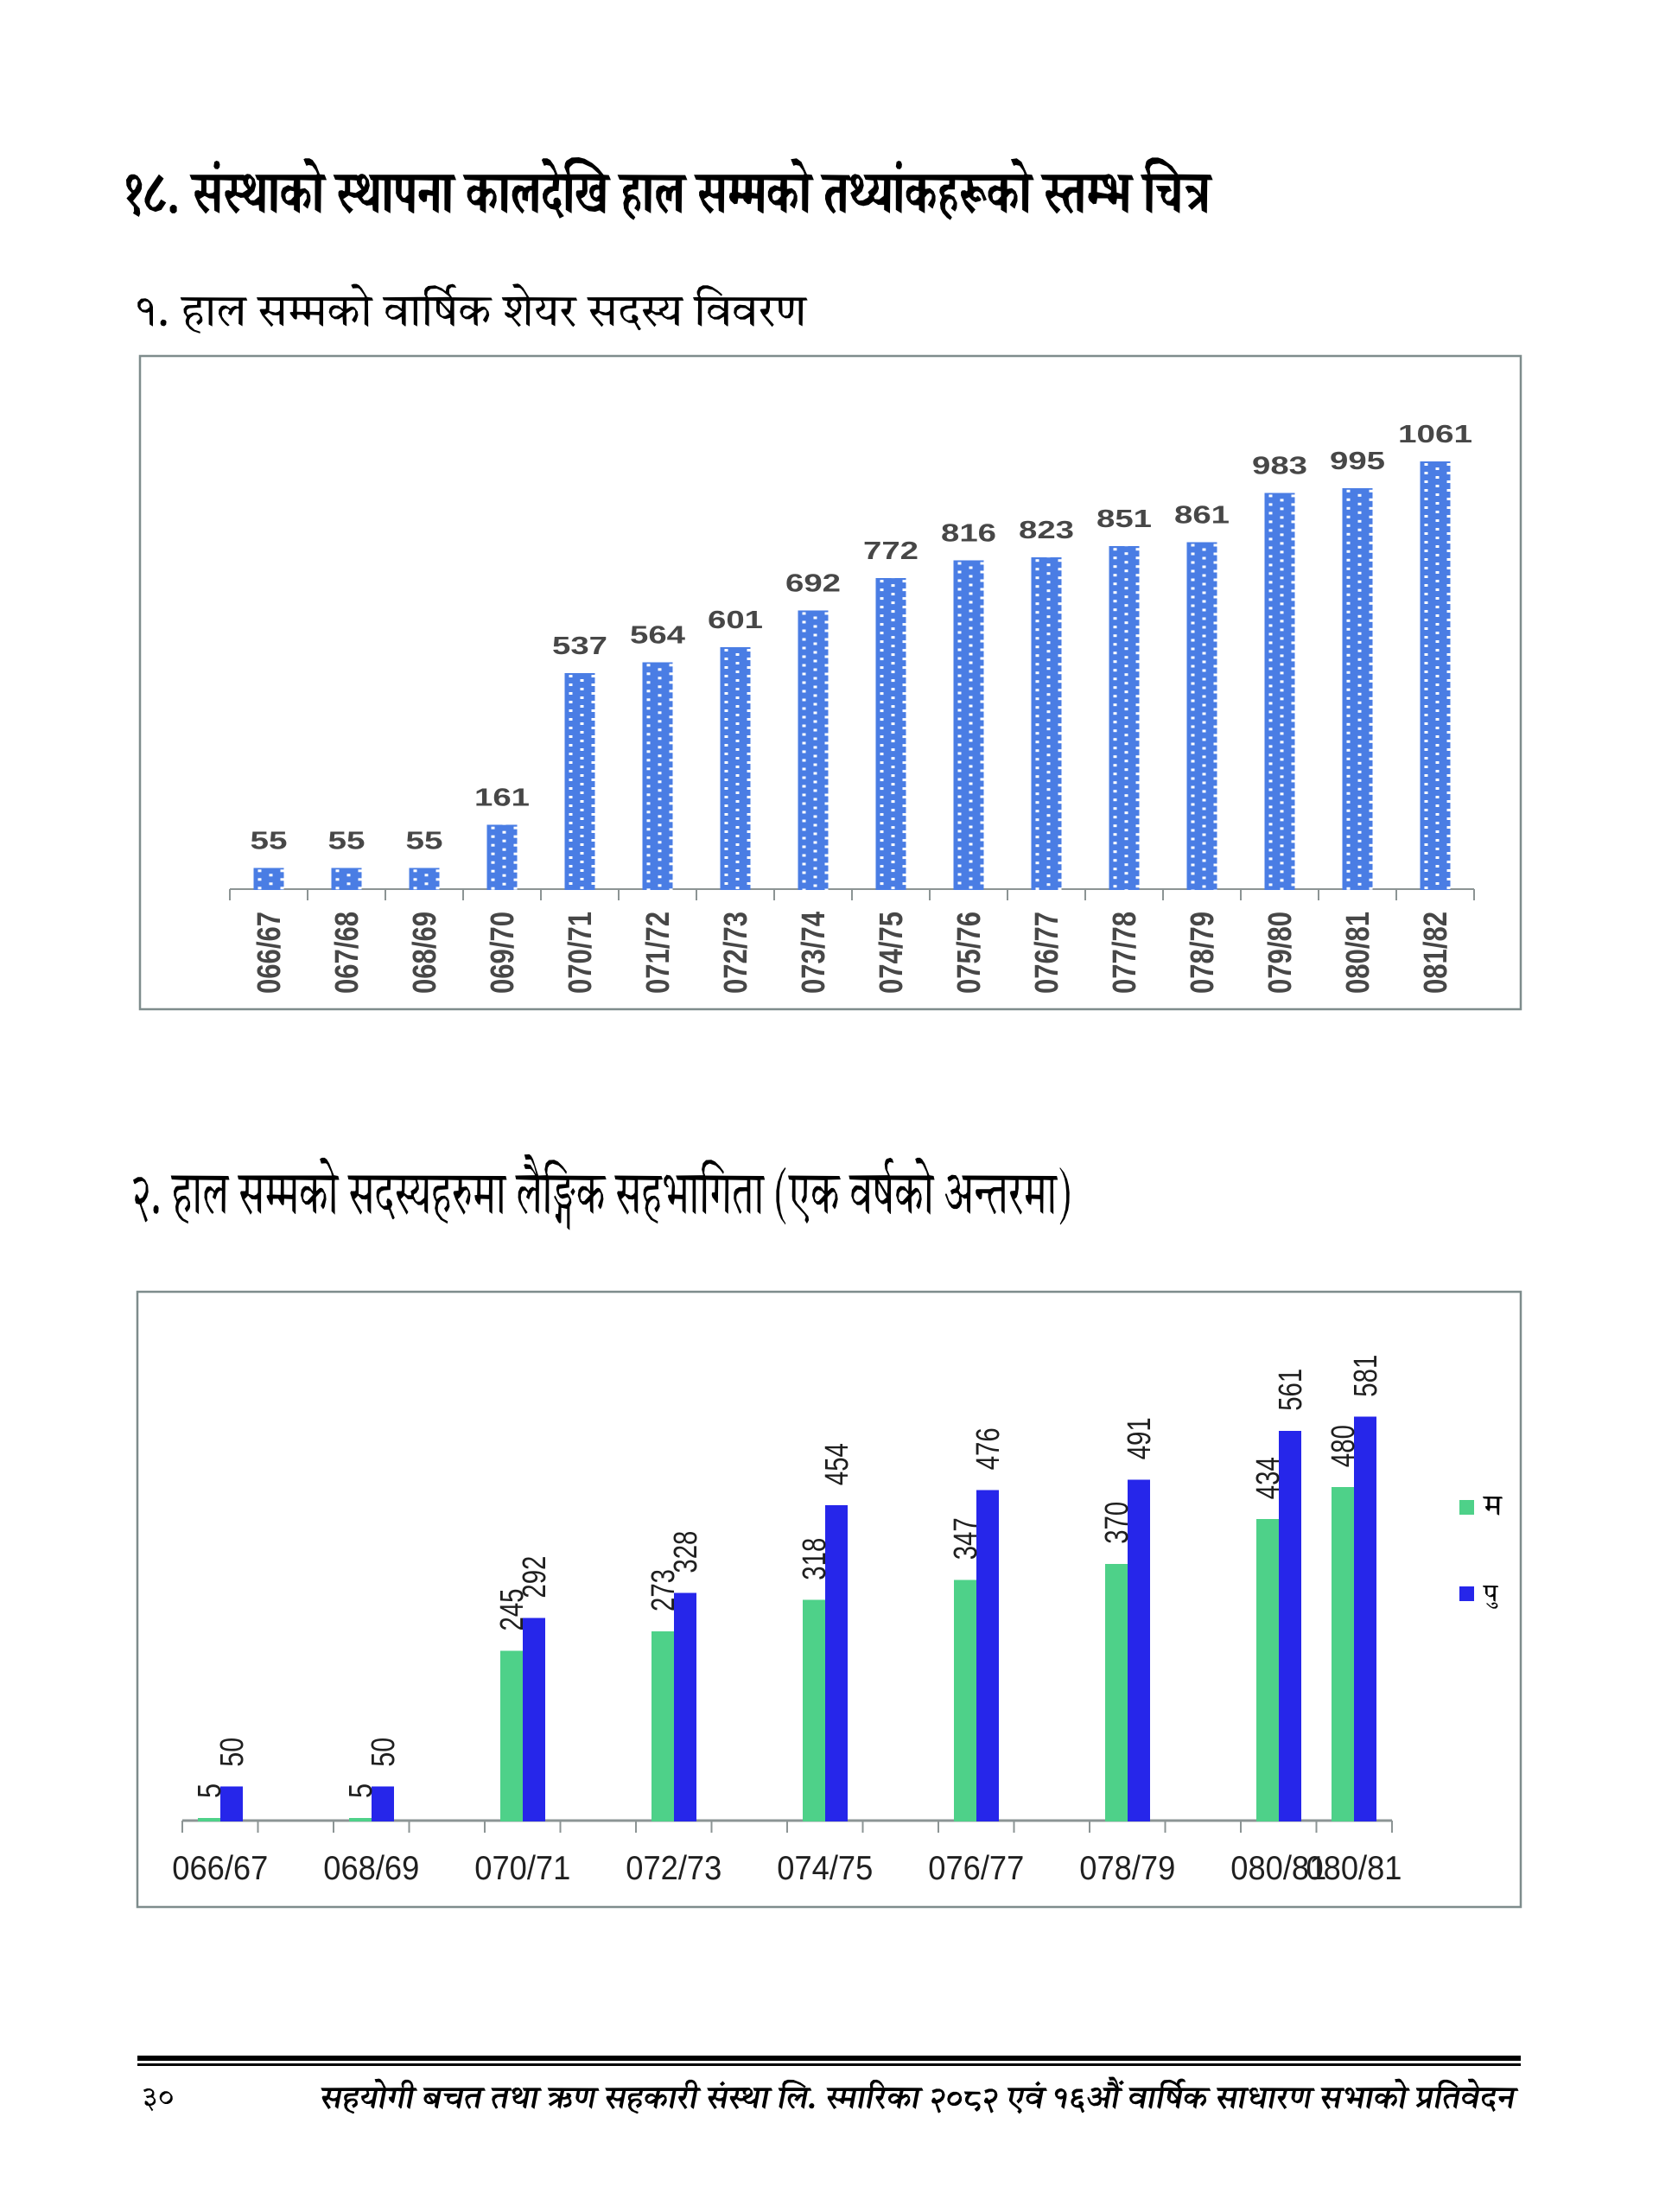  Describe the element at coordinates (535, 1577) in the screenshot. I see `svg-text: 292` at that location.